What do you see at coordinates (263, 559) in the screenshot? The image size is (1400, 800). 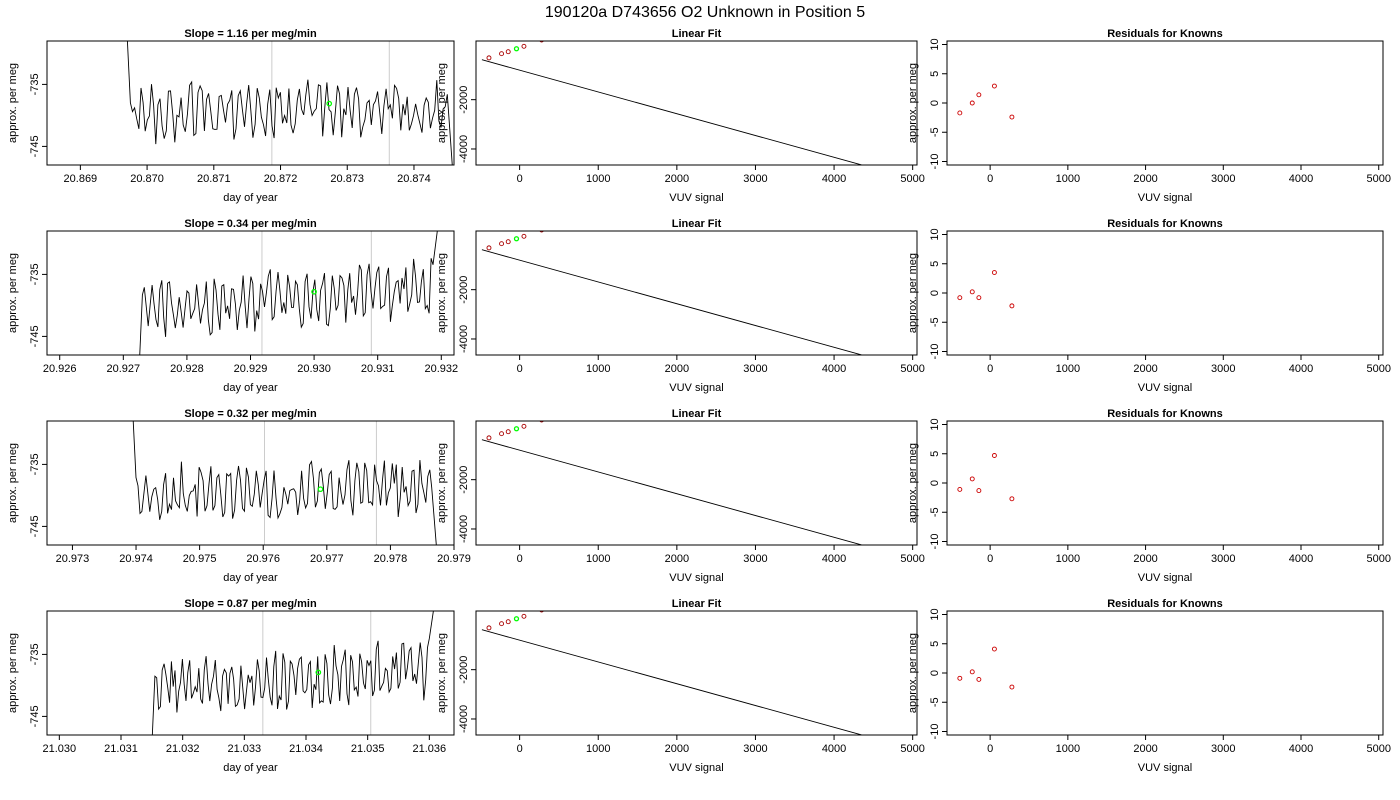 I see `x-tick-label: 20.976` at bounding box center [263, 559].